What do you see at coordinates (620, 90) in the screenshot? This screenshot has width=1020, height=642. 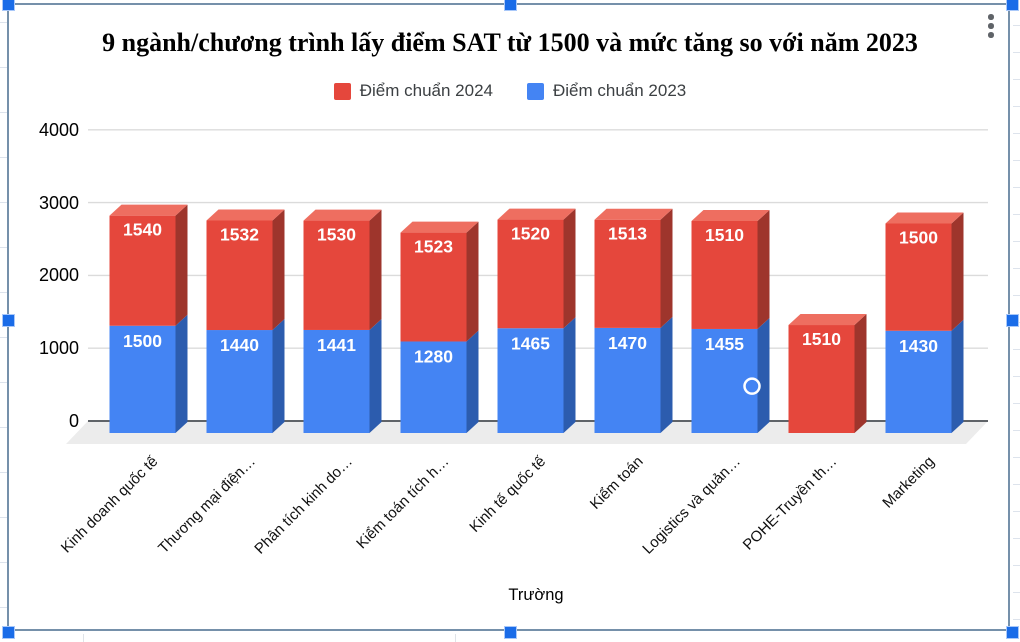 I see `legend-label-2023: Điểm chuẩn 2023` at bounding box center [620, 90].